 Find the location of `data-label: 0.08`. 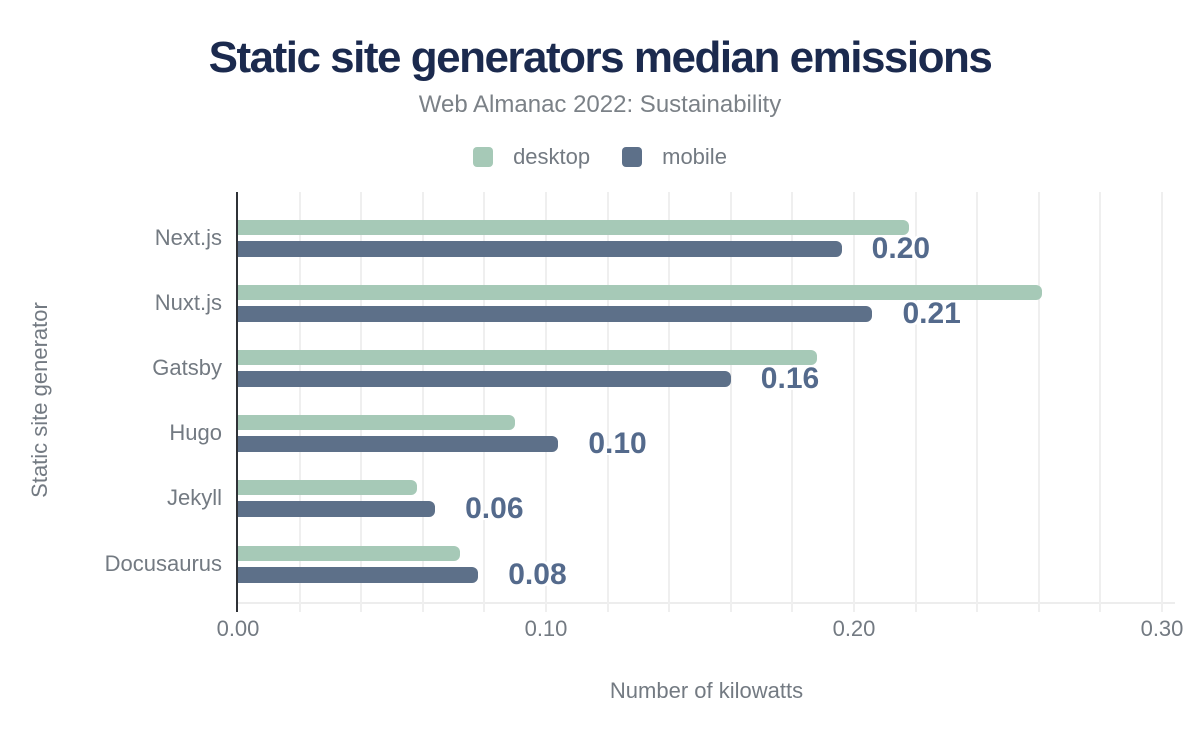

data-label: 0.08 is located at coordinates (537, 574).